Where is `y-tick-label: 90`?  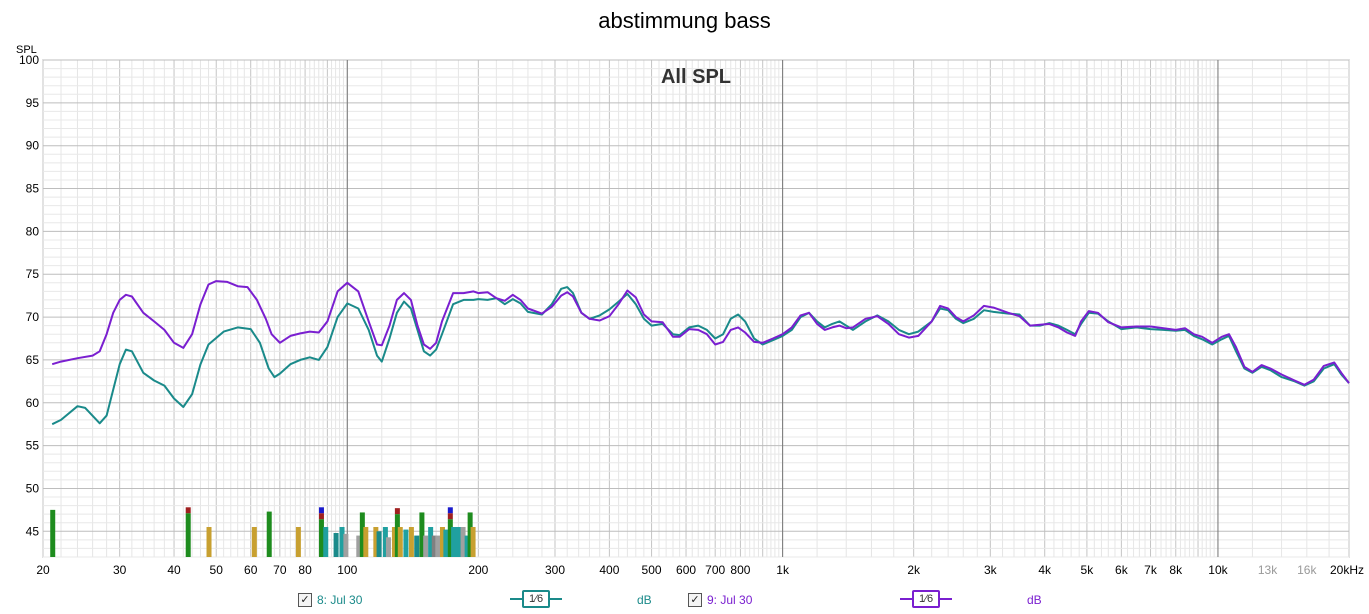 y-tick-label: 90 is located at coordinates (33, 146).